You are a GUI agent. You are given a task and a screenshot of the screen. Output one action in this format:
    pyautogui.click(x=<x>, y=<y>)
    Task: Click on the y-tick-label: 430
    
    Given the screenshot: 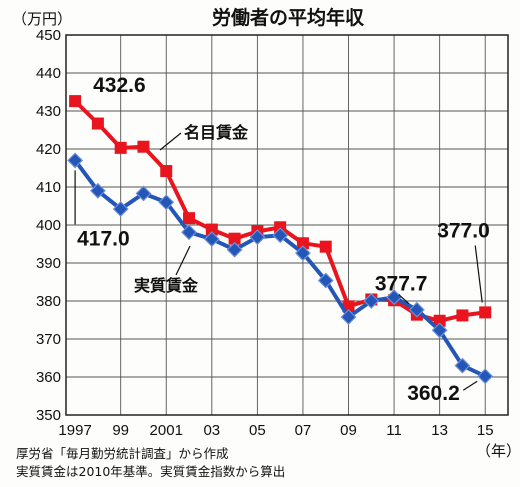 What is the action you would take?
    pyautogui.click(x=48, y=111)
    